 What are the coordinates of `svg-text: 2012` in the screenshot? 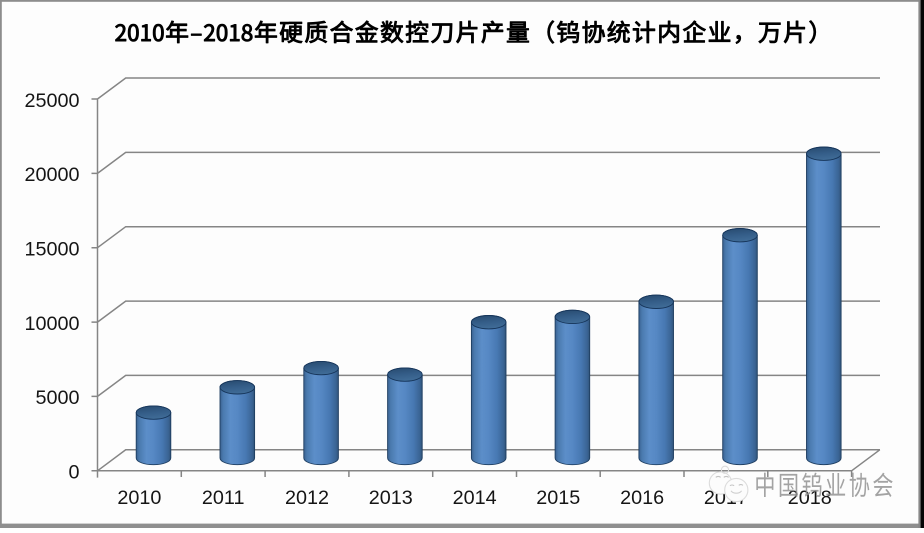 It's located at (307, 498).